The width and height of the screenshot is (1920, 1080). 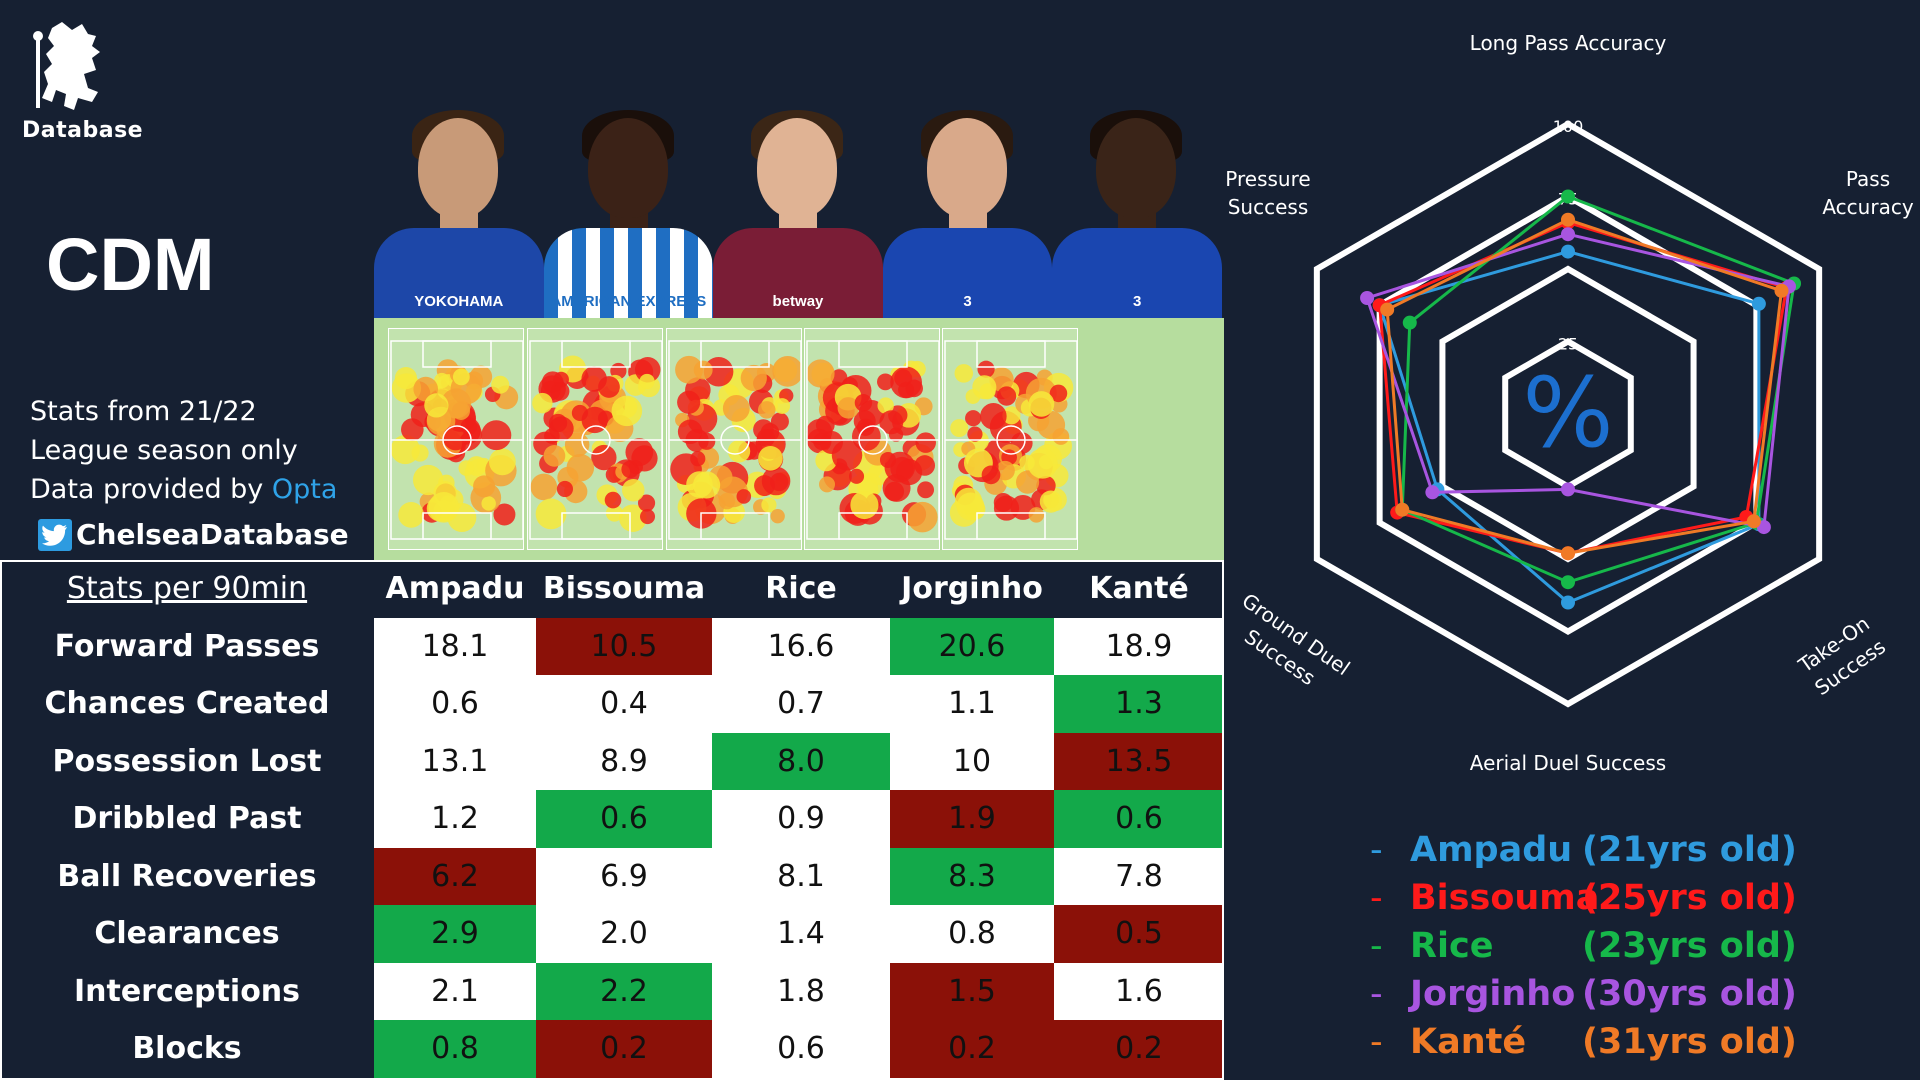 I want to click on stat-cell: 1.4, so click(x=801, y=934).